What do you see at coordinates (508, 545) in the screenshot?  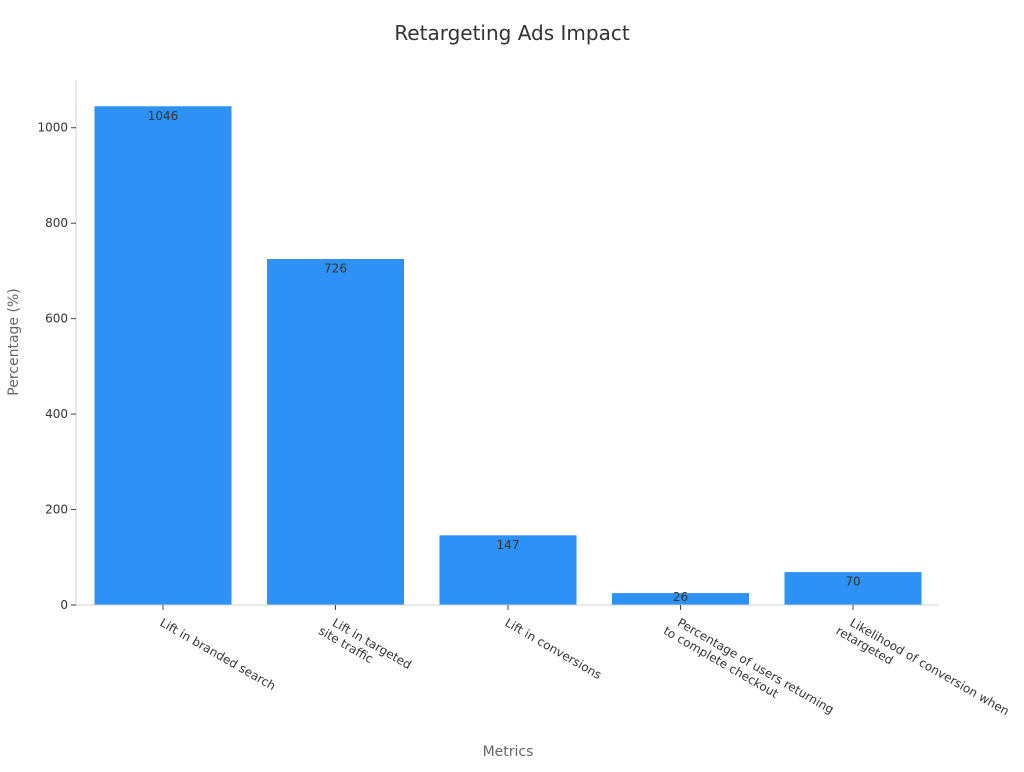 I see `data-label-3: 147` at bounding box center [508, 545].